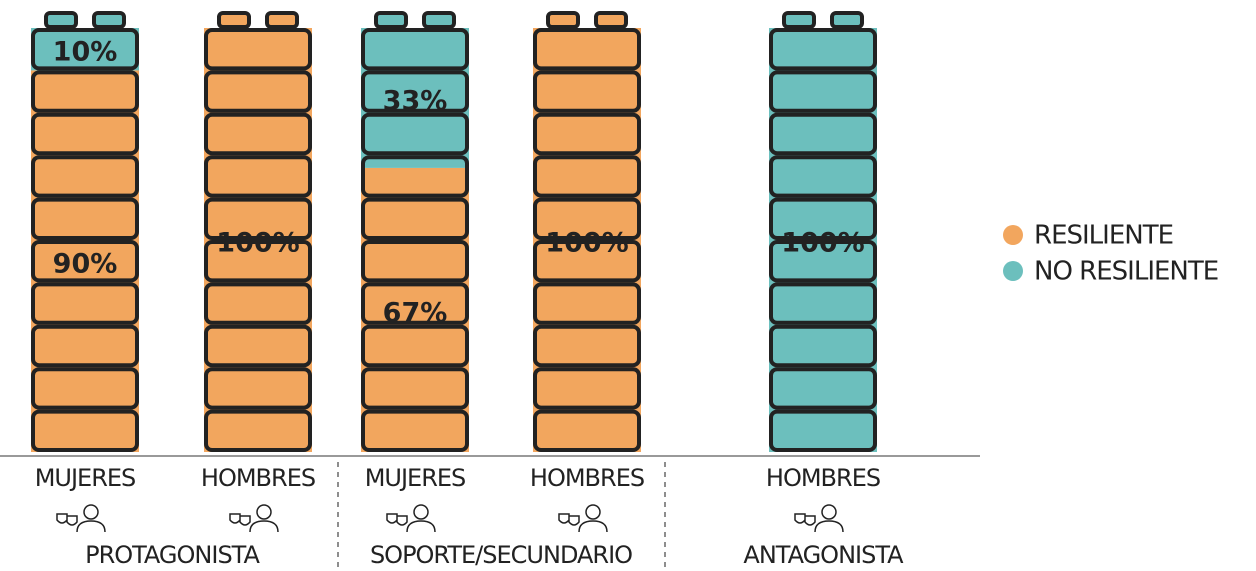  Describe the element at coordinates (172, 555) in the screenshot. I see `group-label: PROTAGONISTA` at that location.